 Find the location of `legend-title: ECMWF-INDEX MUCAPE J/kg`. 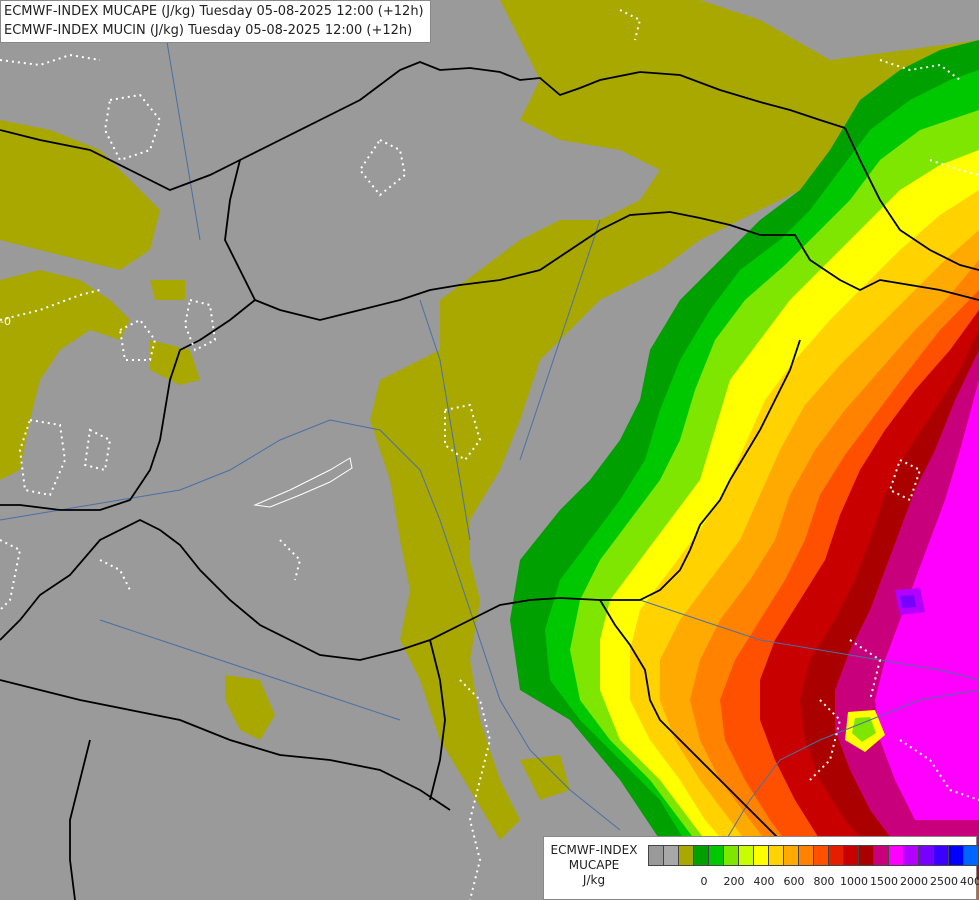

legend-title: ECMWF-INDEX MUCAPE J/kg is located at coordinates (594, 865).